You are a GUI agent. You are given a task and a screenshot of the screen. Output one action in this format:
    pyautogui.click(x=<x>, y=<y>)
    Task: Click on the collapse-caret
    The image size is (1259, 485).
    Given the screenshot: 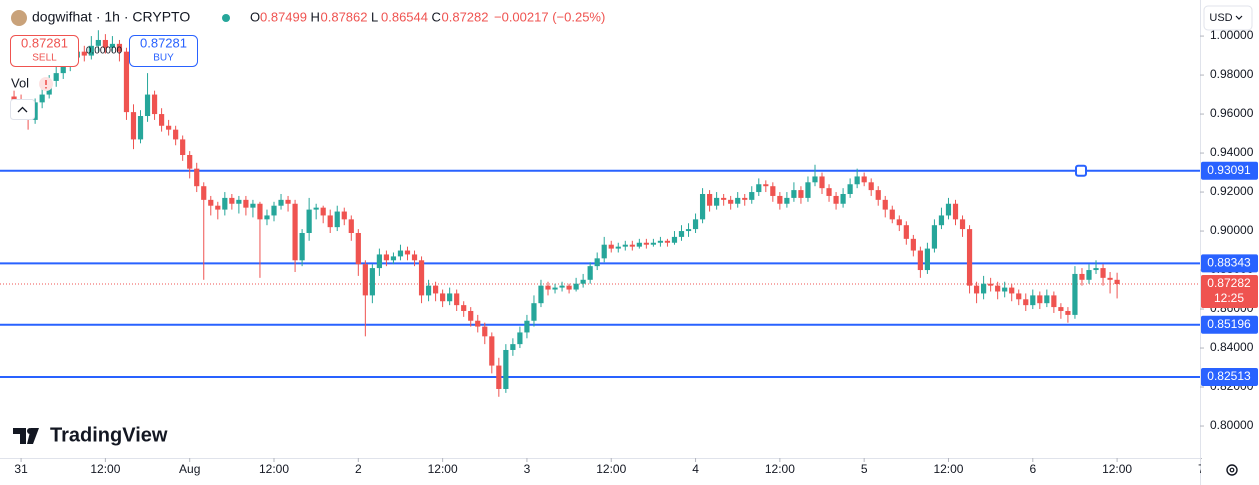 What is the action you would take?
    pyautogui.click(x=22, y=109)
    